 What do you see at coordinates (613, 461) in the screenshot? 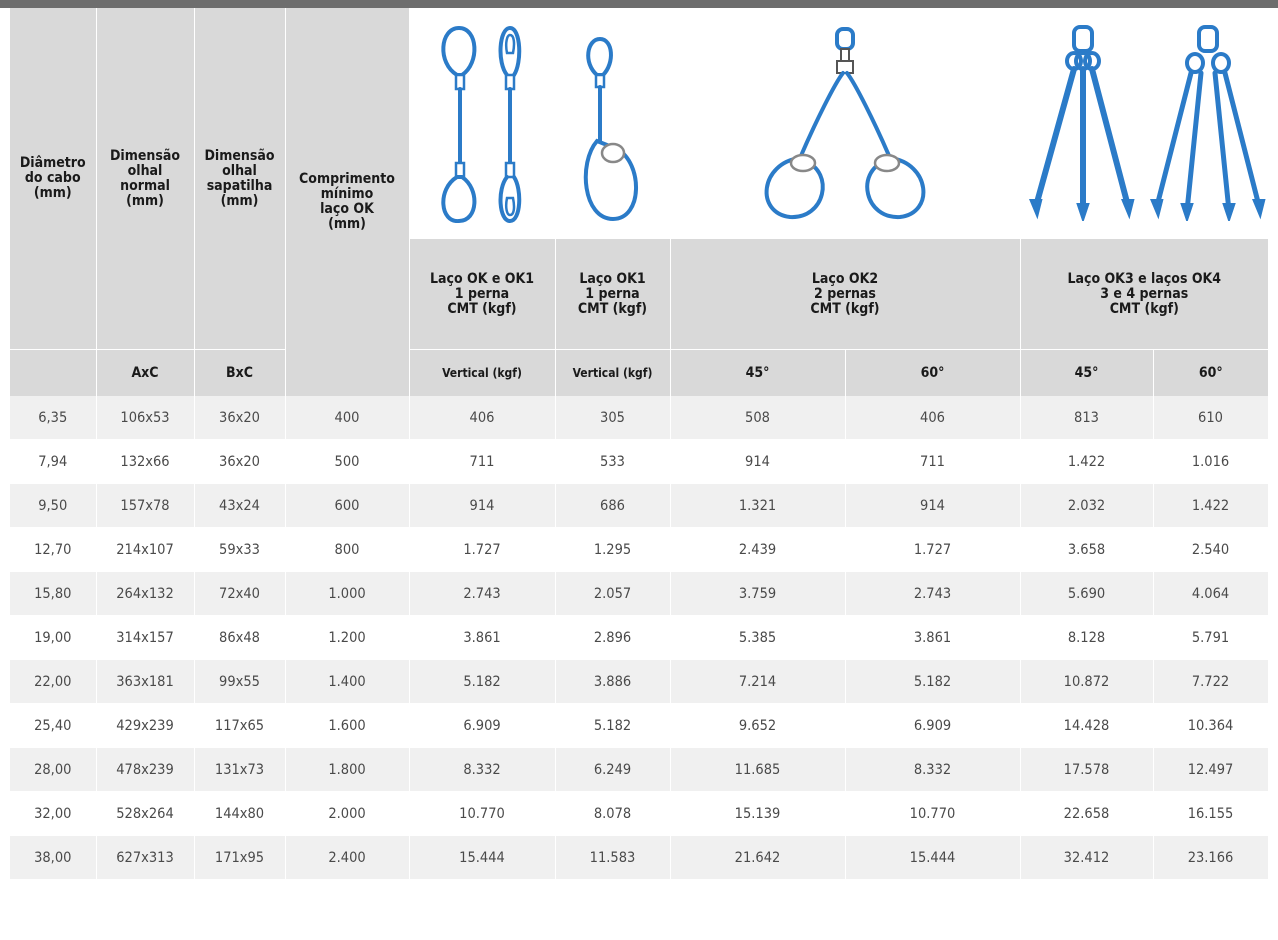
I see `cell-ok1-vertical: 533` at bounding box center [613, 461].